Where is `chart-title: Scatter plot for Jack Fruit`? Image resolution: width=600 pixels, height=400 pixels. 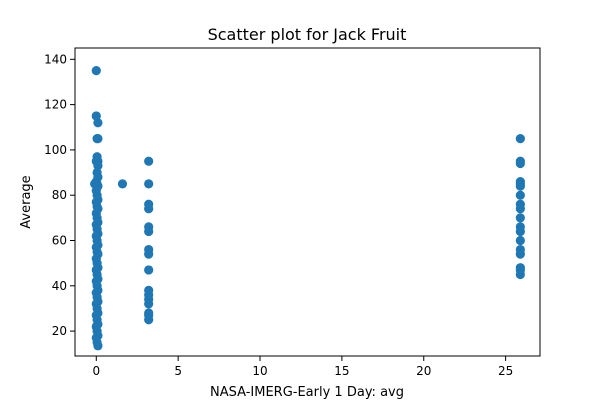
chart-title: Scatter plot for Jack Fruit is located at coordinates (307, 34).